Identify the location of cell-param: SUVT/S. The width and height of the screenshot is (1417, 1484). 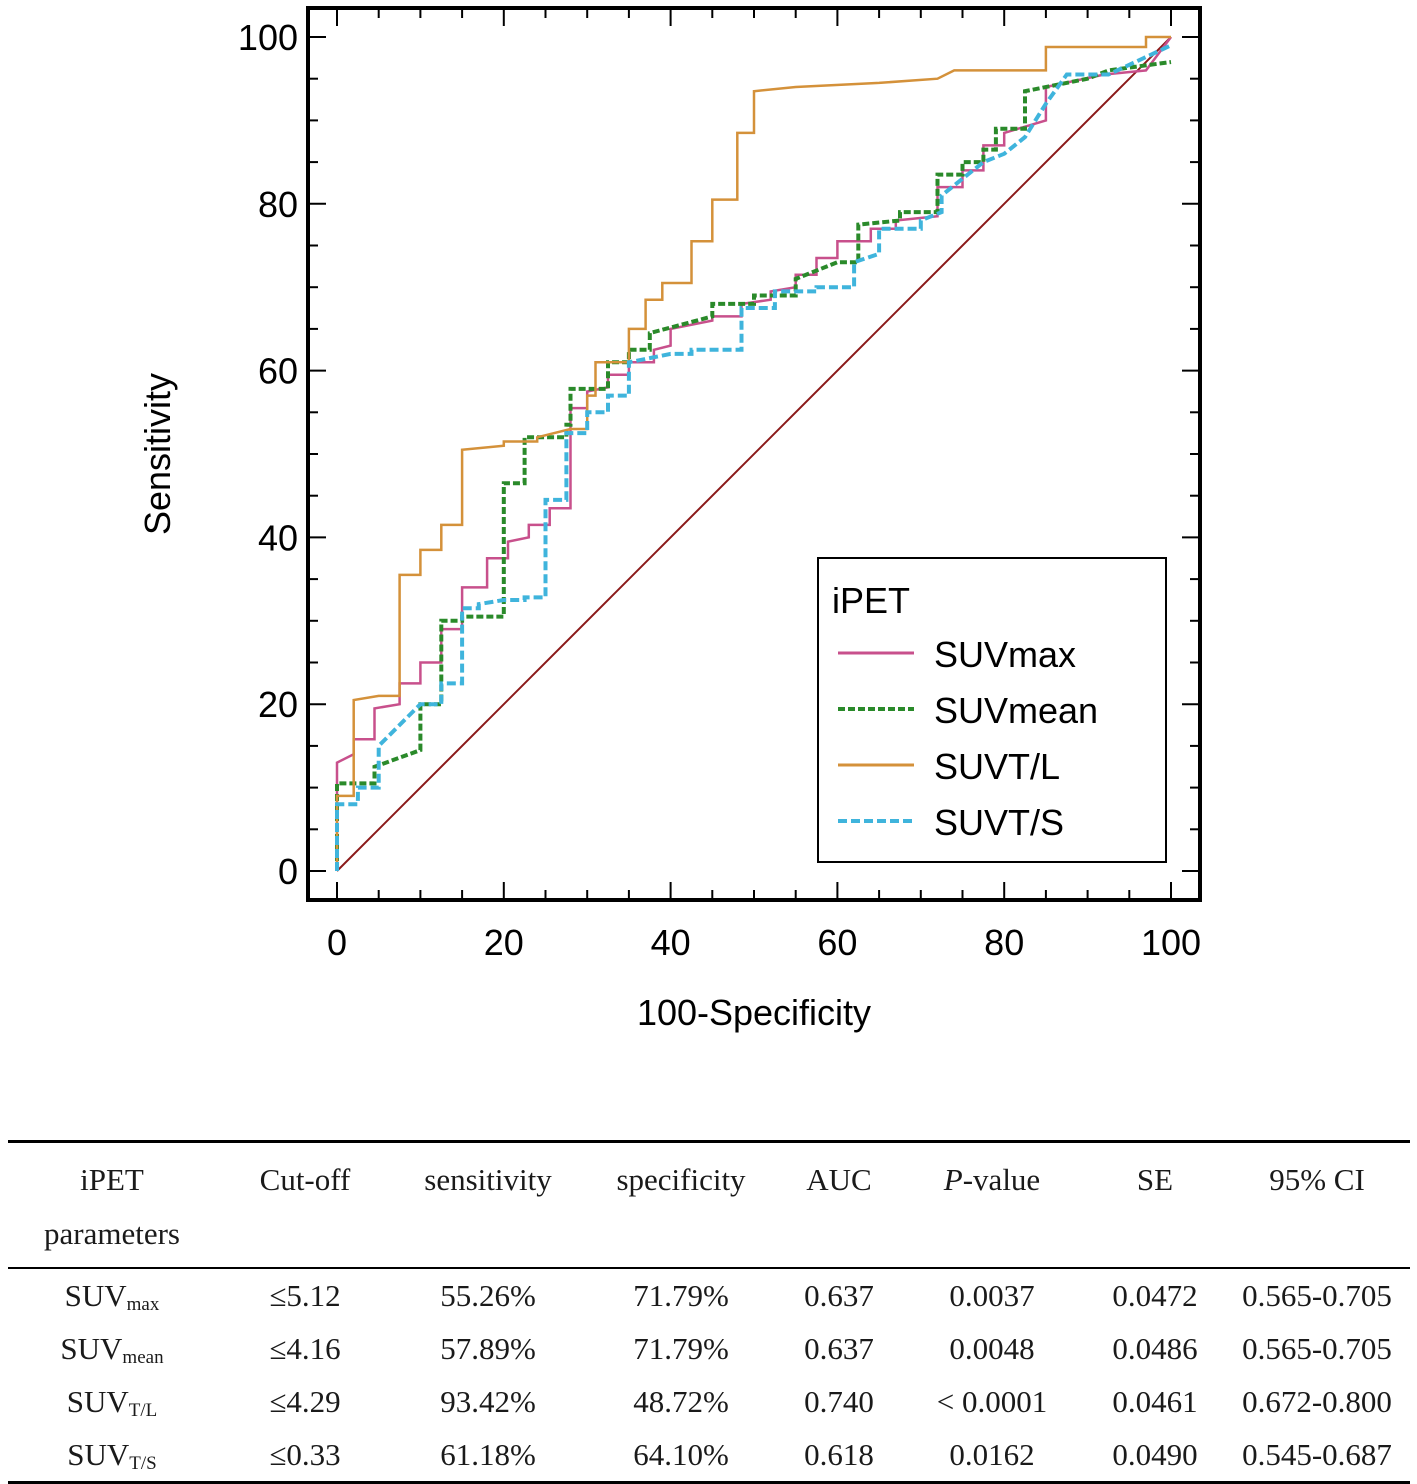
(112, 1455).